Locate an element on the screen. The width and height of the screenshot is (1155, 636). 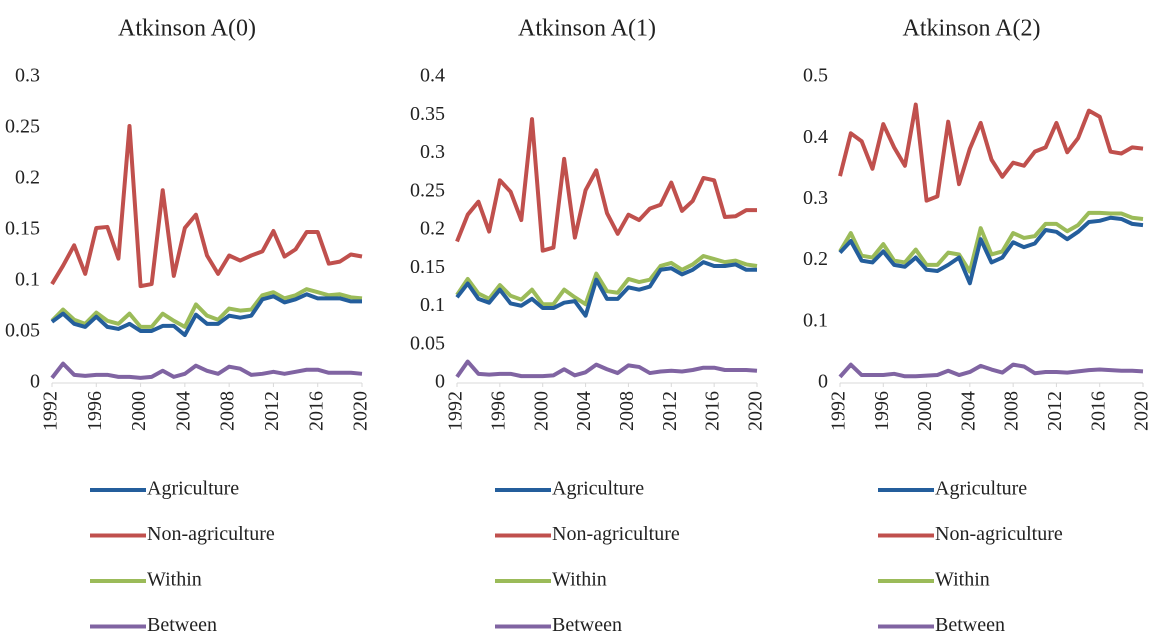
chart-title: Atkinson A(0) is located at coordinates (187, 29).